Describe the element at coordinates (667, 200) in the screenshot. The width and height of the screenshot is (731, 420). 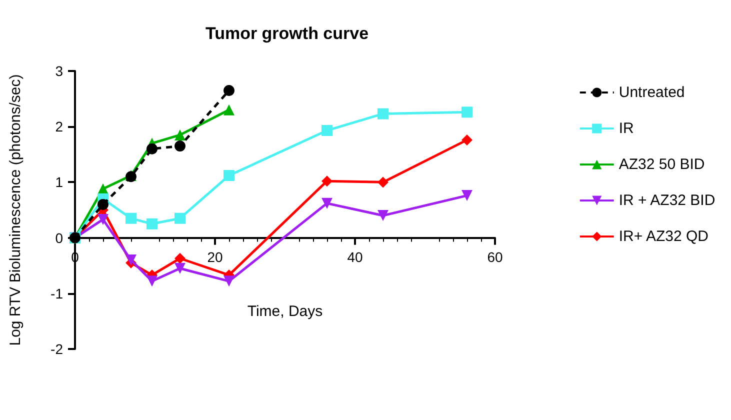
I see `legend-label: IR + AZ32 BID` at that location.